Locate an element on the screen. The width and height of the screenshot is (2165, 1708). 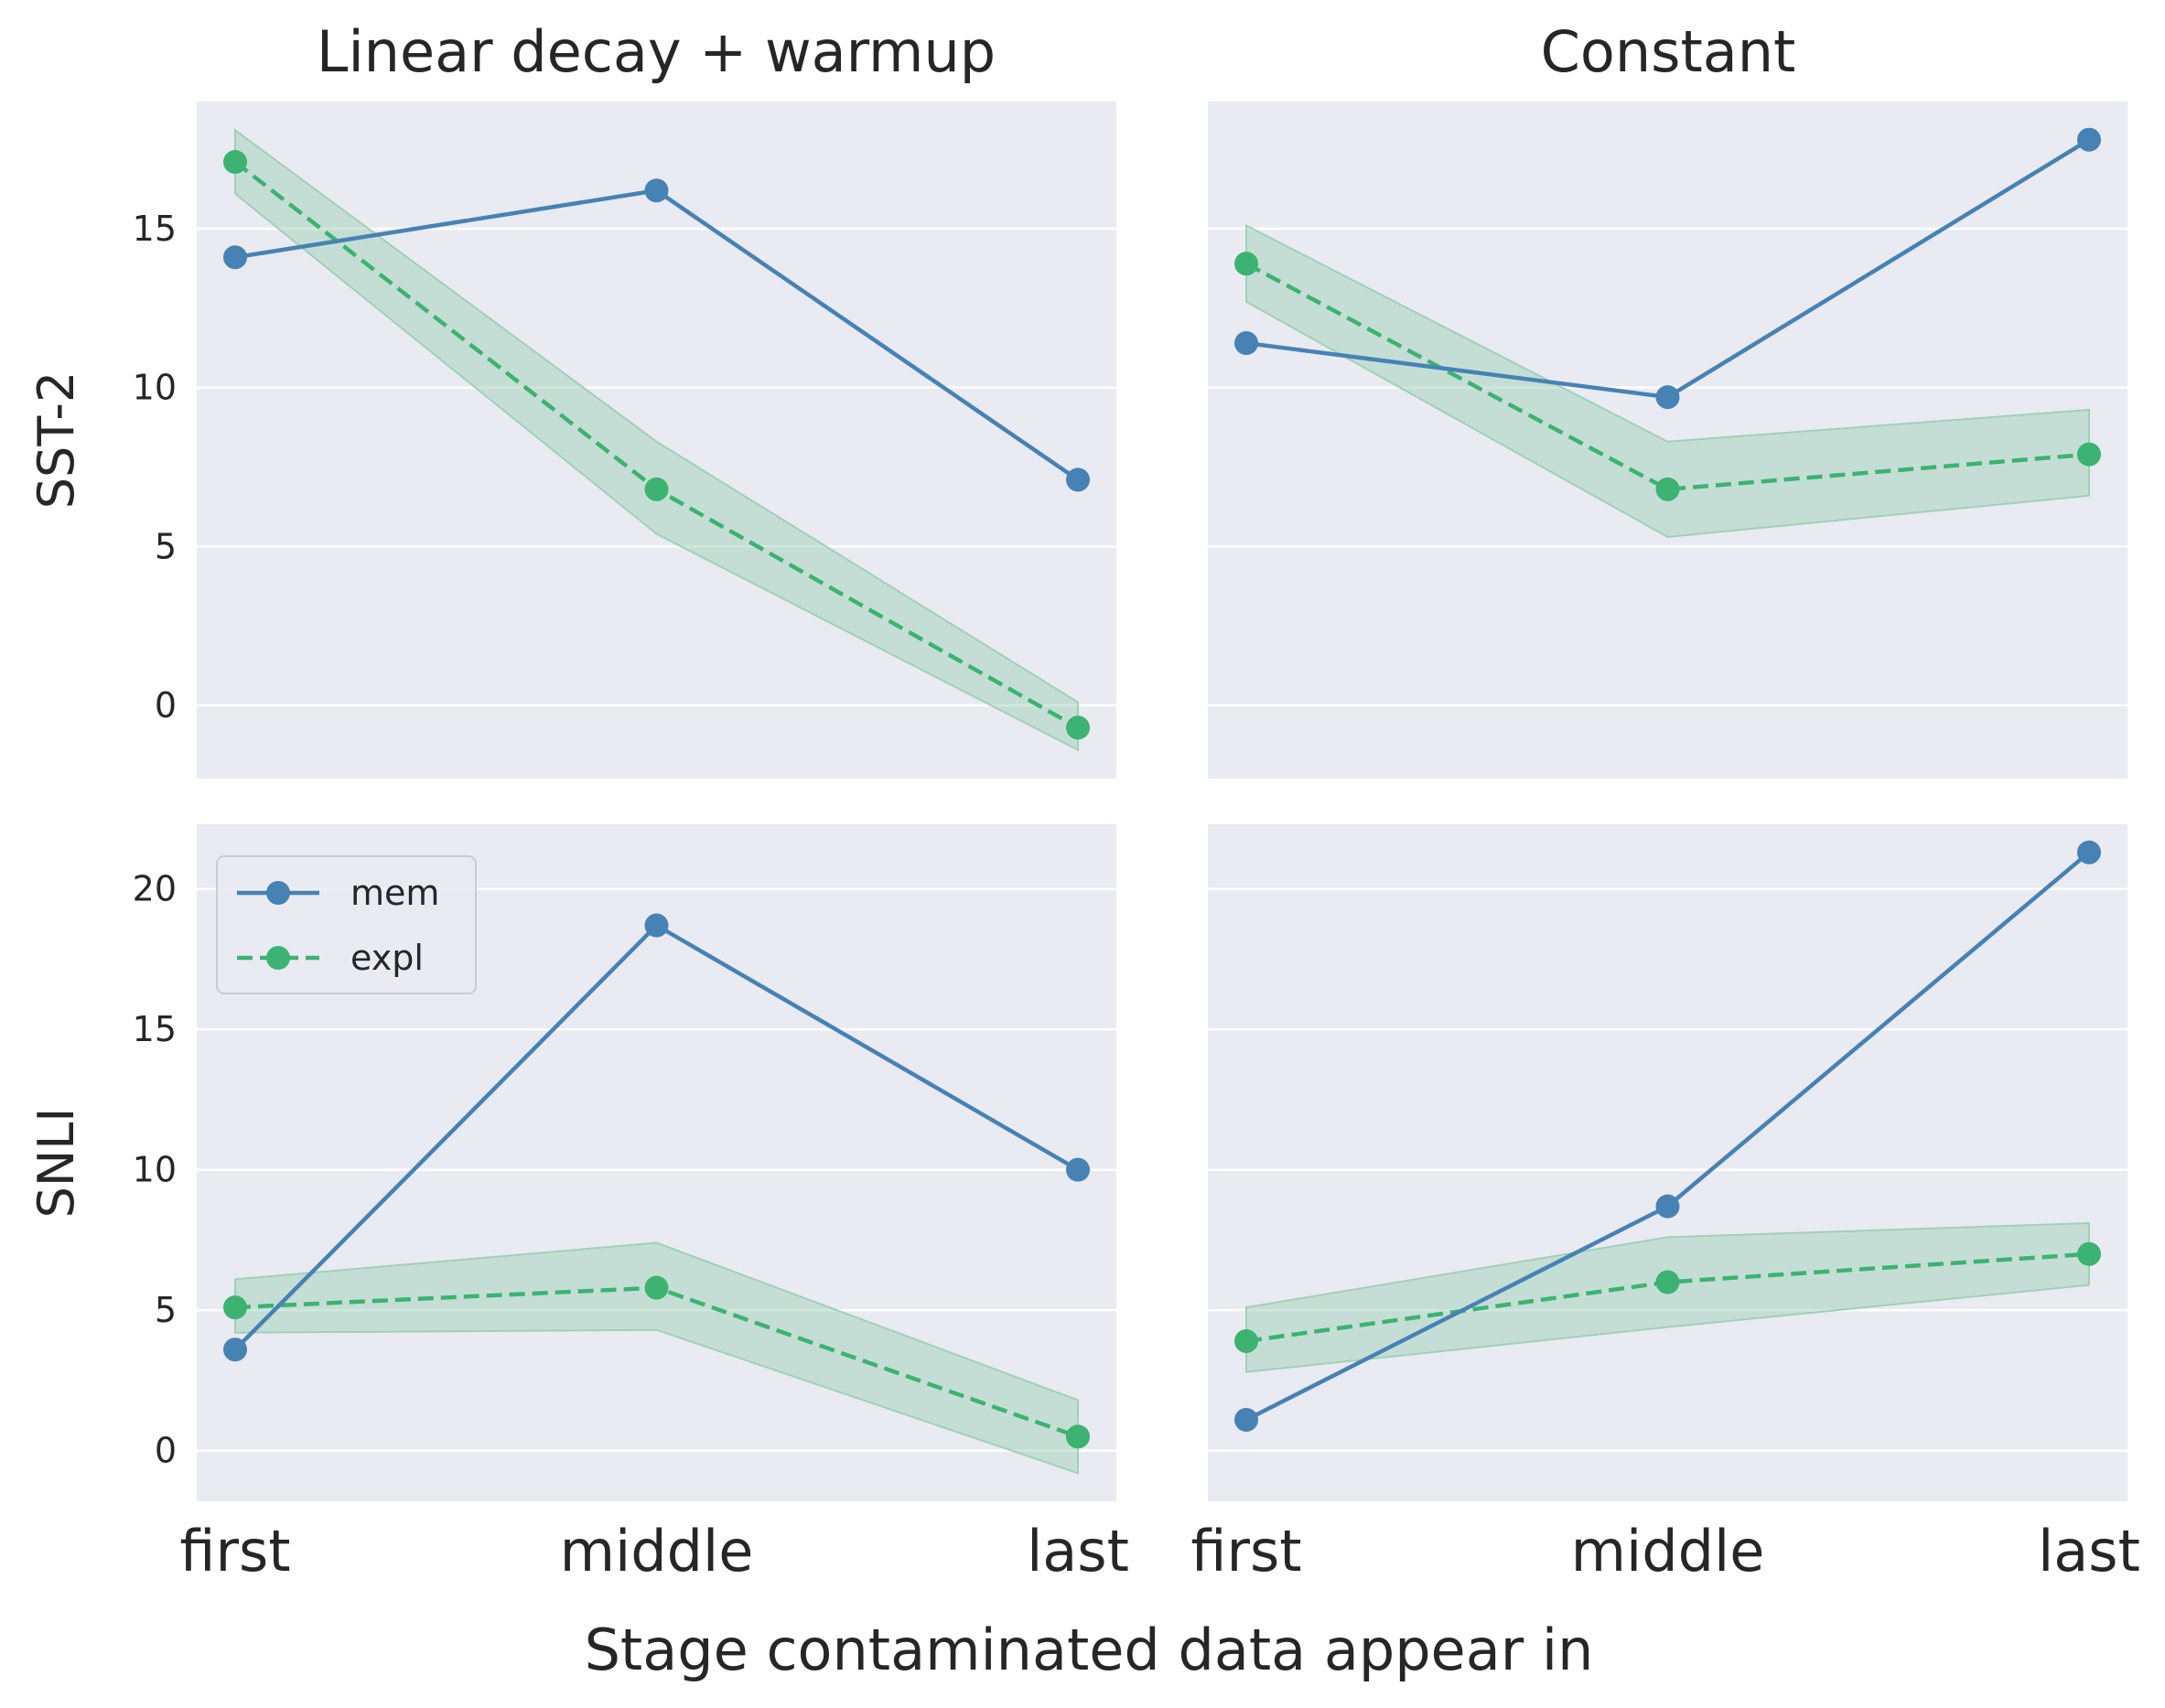
legend-label-mem: mem is located at coordinates (394, 893).